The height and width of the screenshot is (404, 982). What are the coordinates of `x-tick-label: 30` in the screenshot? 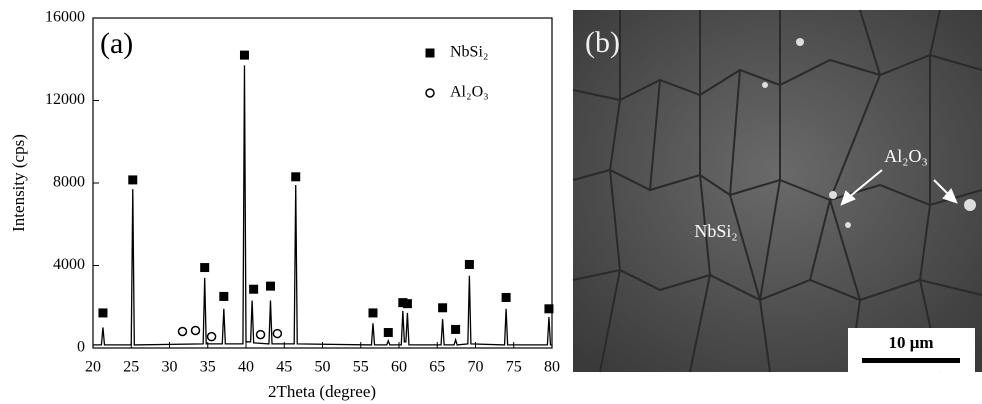 It's located at (170, 367).